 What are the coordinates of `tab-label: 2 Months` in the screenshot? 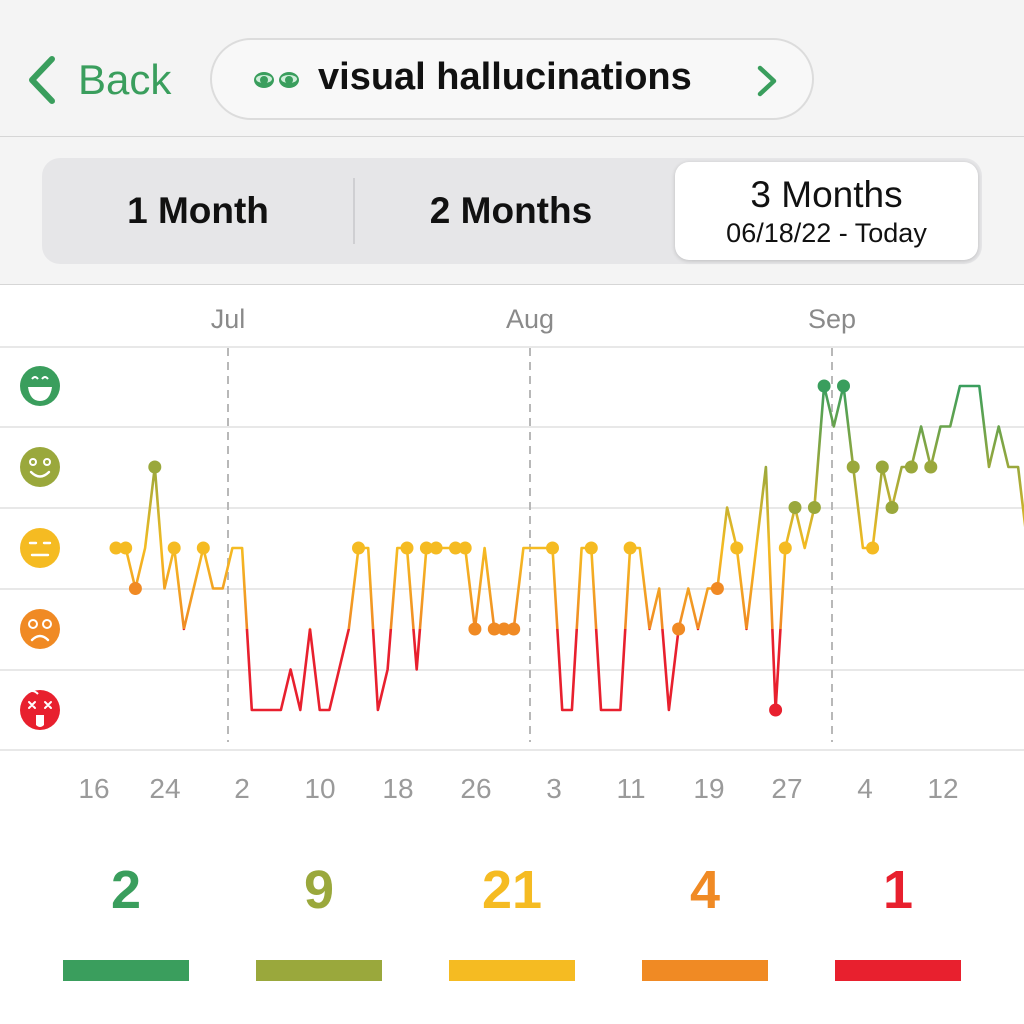 It's located at (511, 210).